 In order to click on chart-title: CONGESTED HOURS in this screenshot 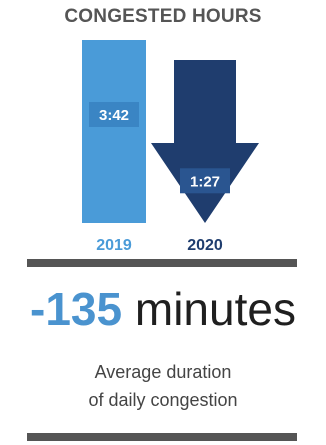, I will do `click(163, 16)`.